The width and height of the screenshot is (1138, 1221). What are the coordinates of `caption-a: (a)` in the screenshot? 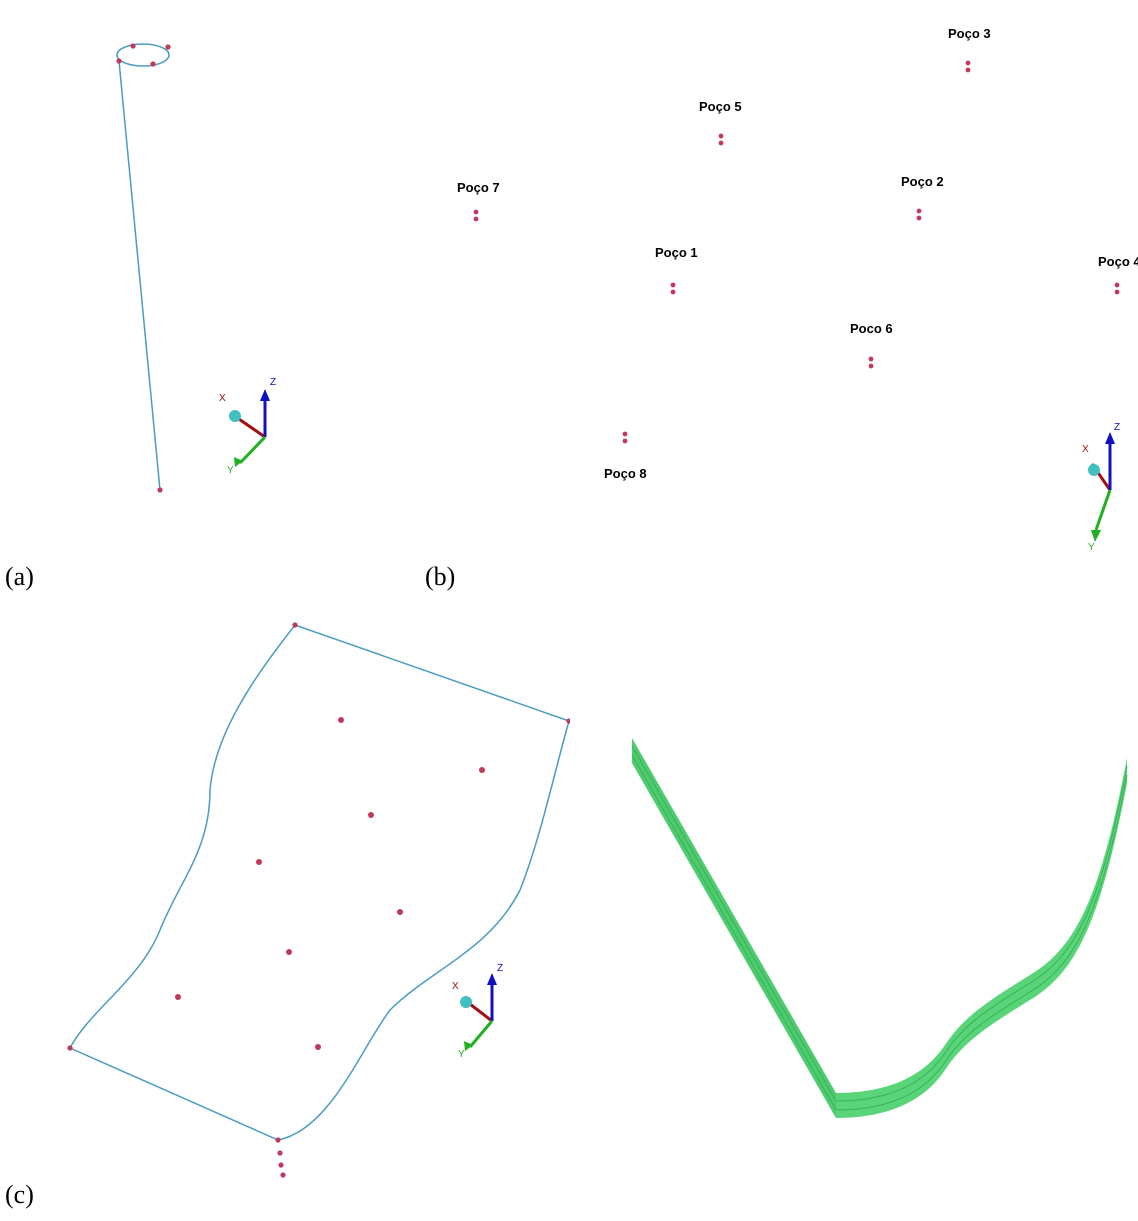 It's located at (19, 576).